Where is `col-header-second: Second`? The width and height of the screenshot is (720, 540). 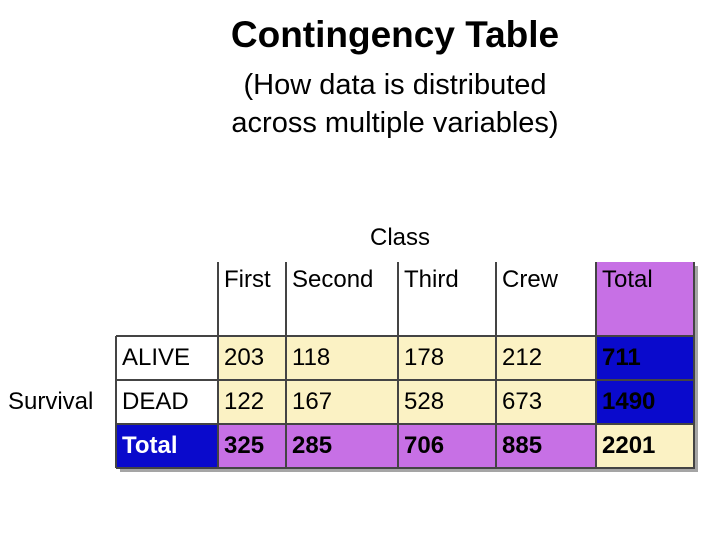
col-header-second: Second is located at coordinates (333, 279).